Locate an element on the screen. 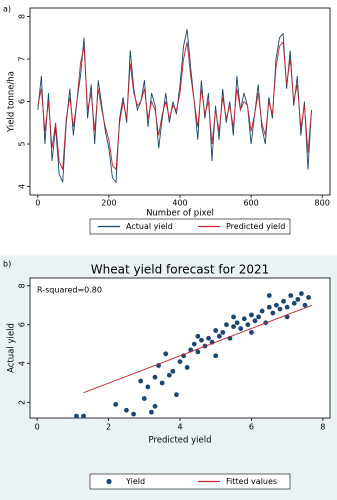 The width and height of the screenshot is (337, 500). y-axis-title: Actual yield is located at coordinates (12, 348).